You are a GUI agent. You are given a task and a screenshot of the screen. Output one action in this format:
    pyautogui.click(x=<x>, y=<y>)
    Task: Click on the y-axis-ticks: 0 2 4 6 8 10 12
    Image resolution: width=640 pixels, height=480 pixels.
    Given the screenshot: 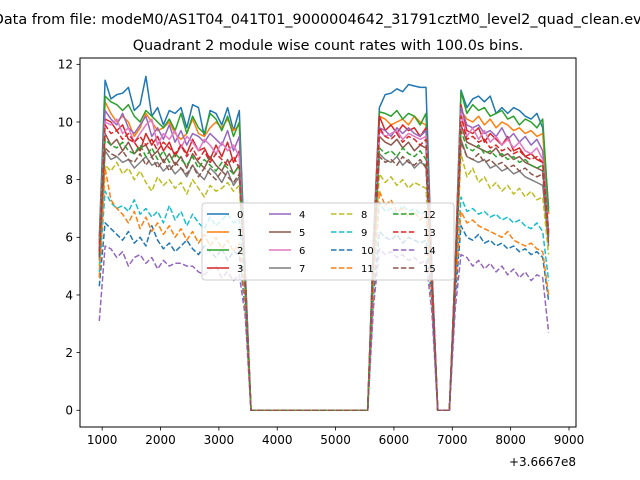 What is the action you would take?
    pyautogui.click(x=69, y=238)
    